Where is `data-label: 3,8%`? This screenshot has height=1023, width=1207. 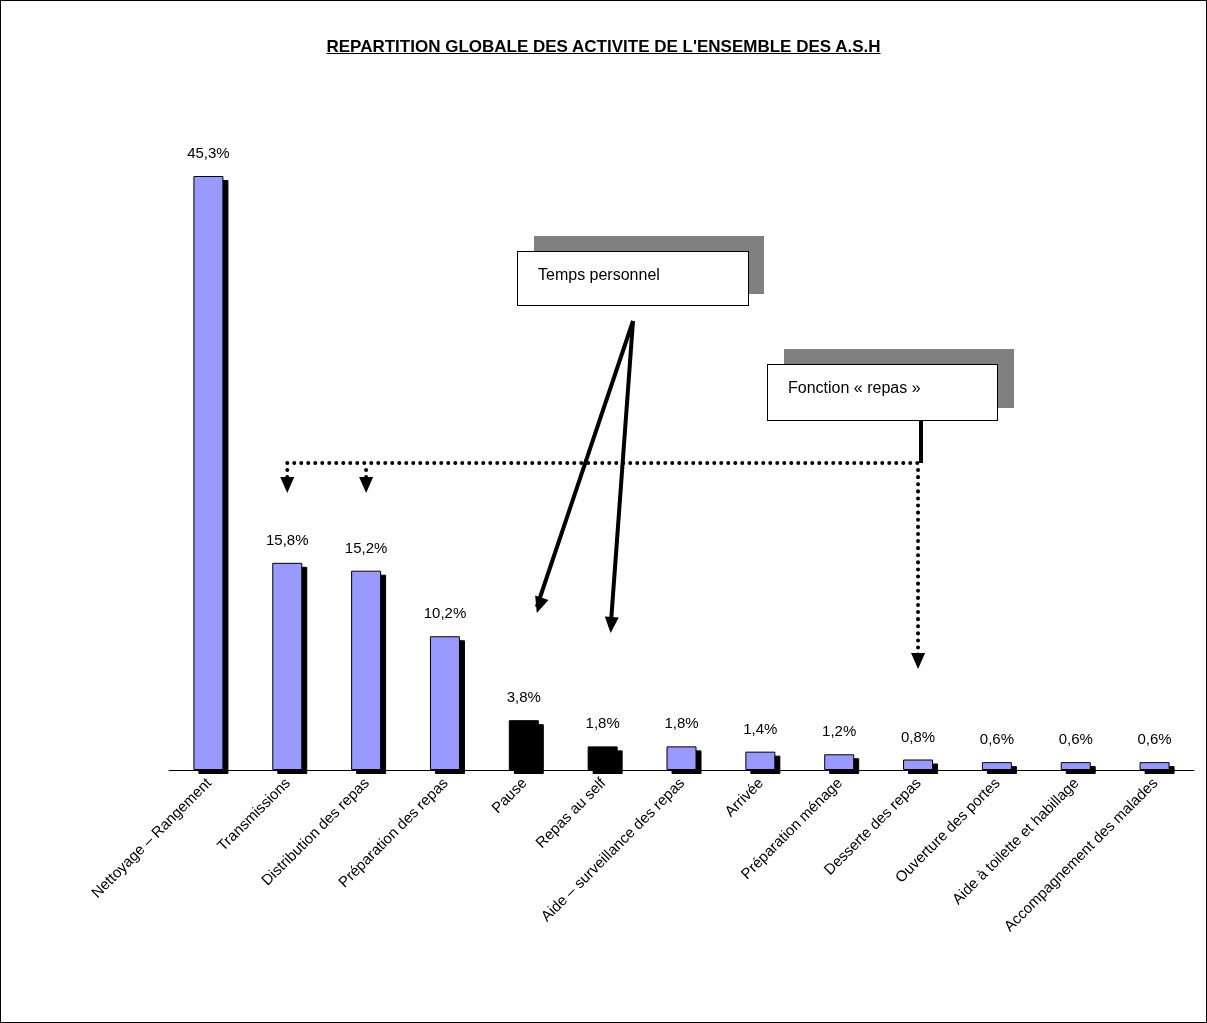
data-label: 3,8% is located at coordinates (523, 697).